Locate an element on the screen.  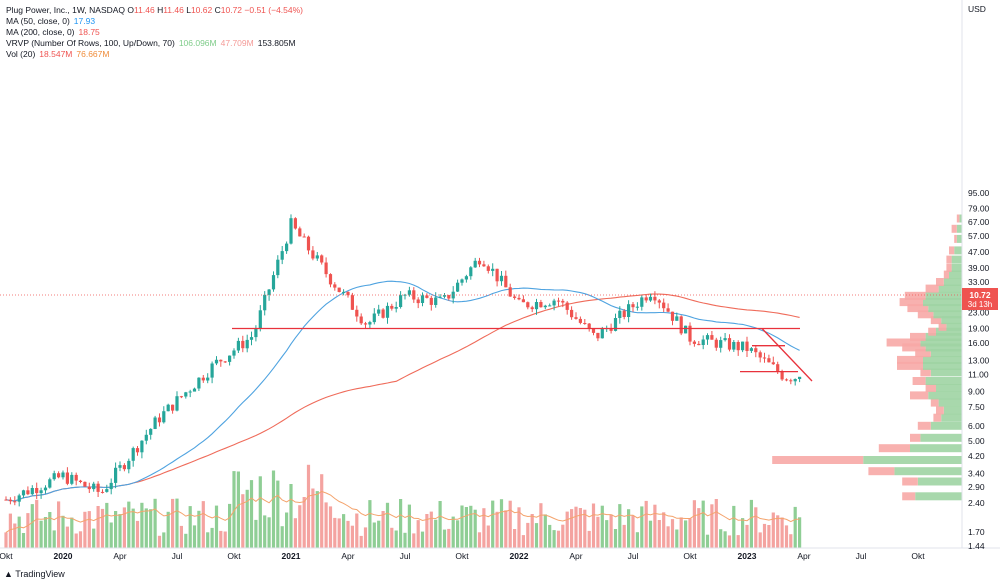
price-tick-label: 67.00 is located at coordinates (979, 222).